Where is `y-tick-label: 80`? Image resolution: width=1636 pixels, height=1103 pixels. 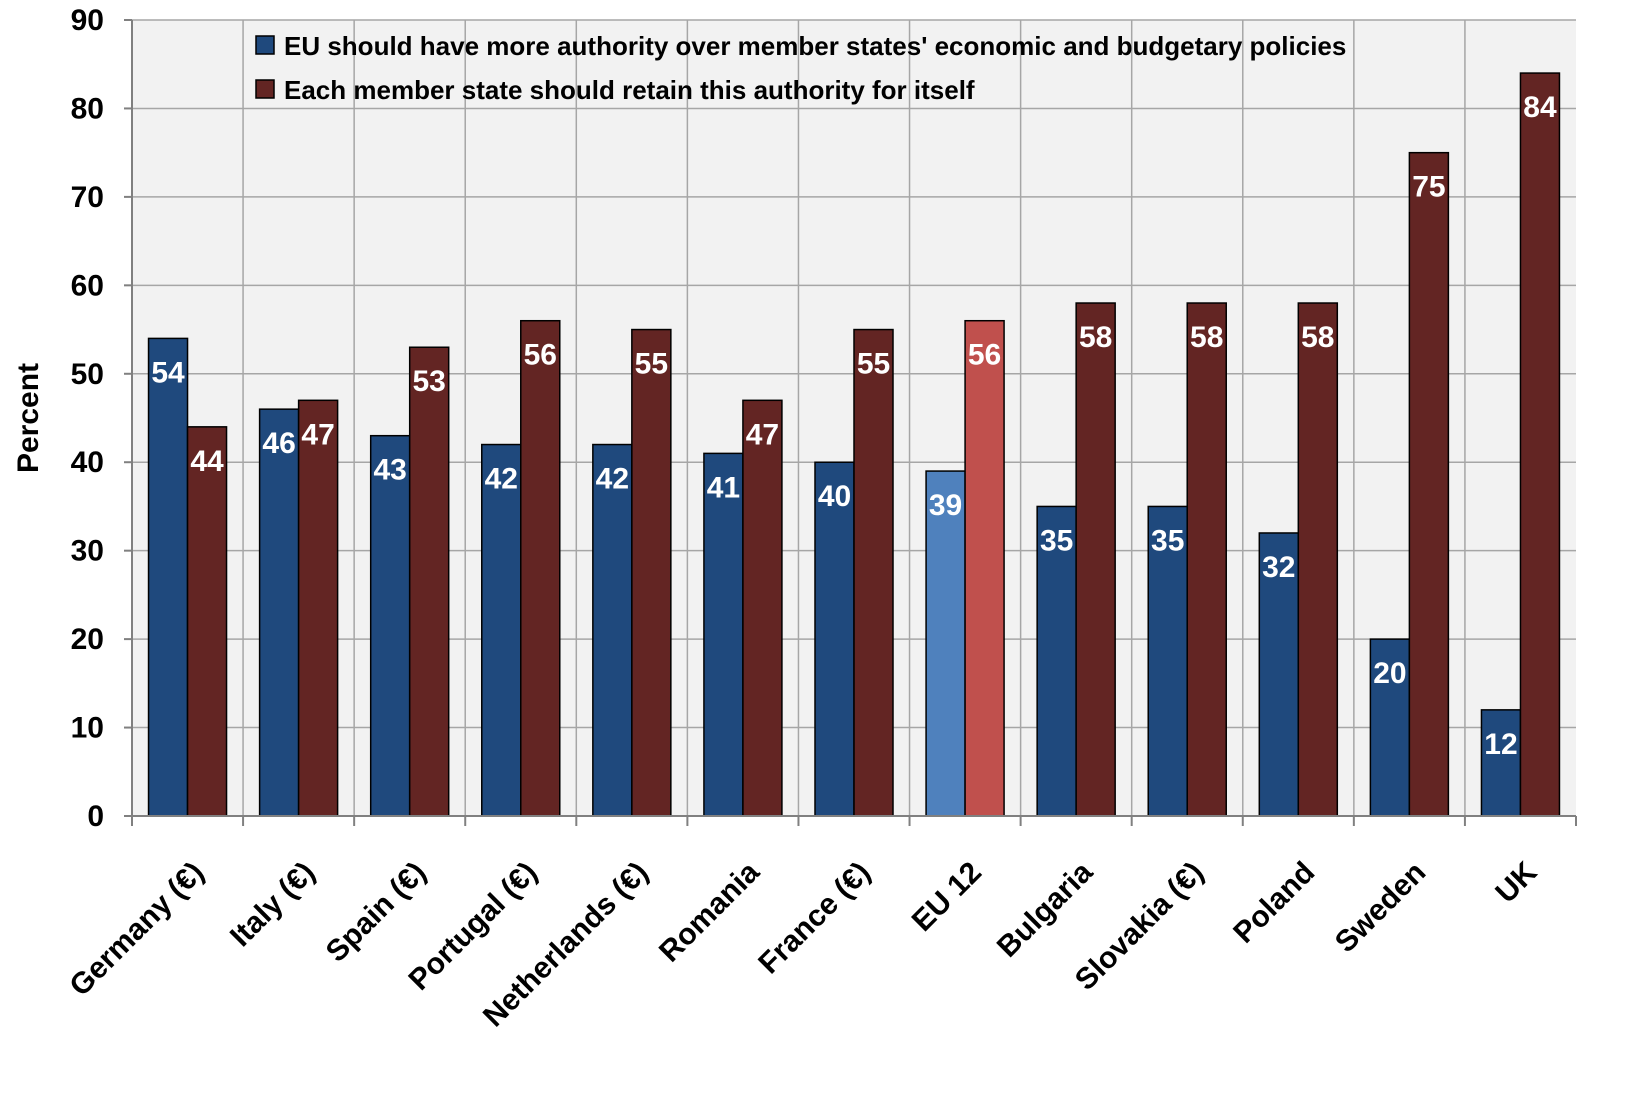
y-tick-label: 80 is located at coordinates (87, 108).